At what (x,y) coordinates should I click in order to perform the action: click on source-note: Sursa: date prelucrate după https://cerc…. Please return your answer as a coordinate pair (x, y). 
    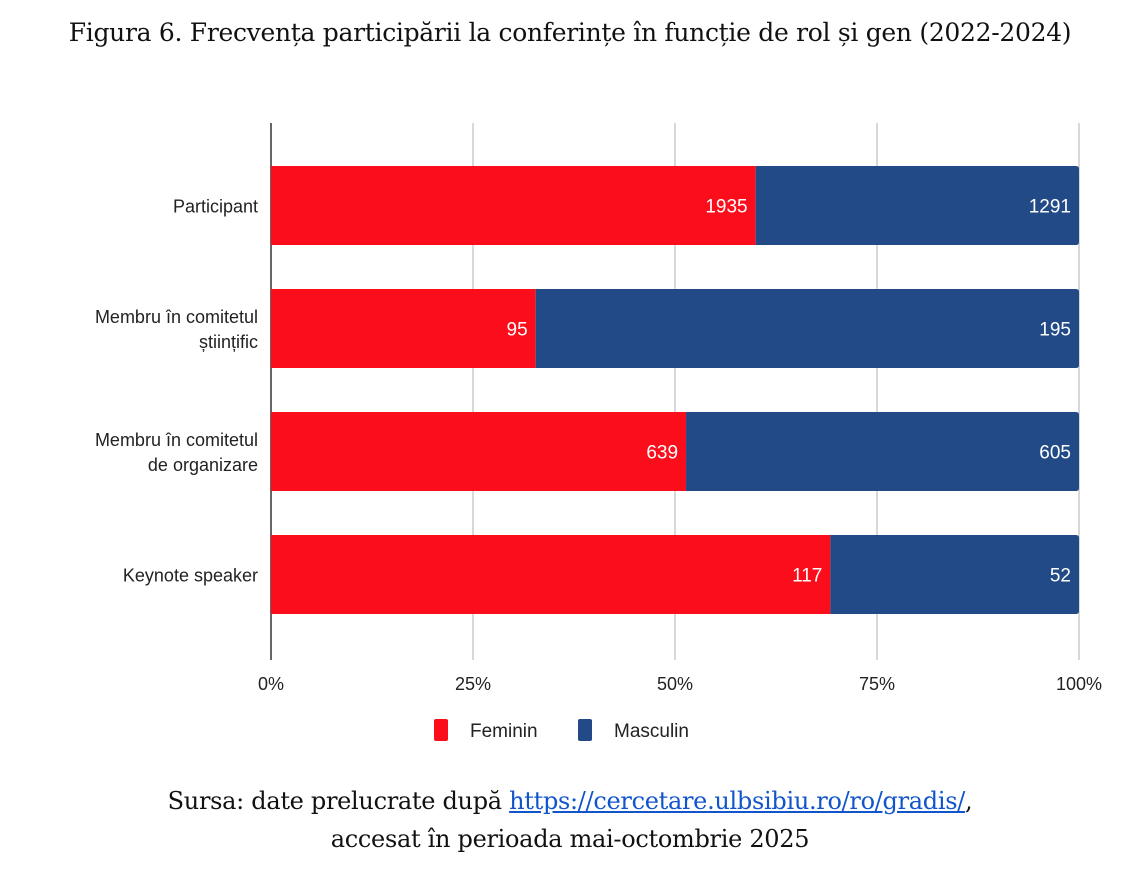
    Looking at the image, I should click on (570, 820).